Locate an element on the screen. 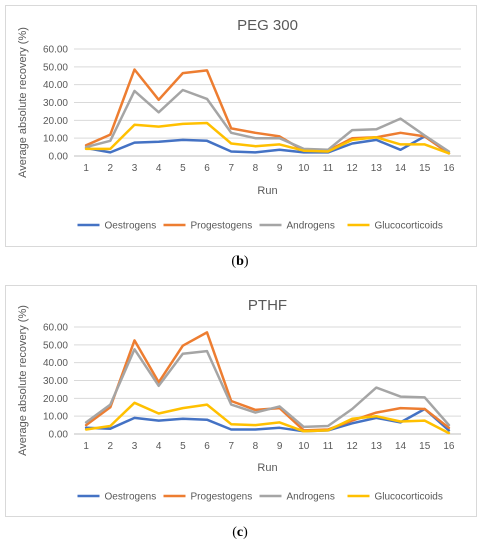 Image resolution: width=480 pixels, height=550 pixels. panel-label-b: b is located at coordinates (240, 261).